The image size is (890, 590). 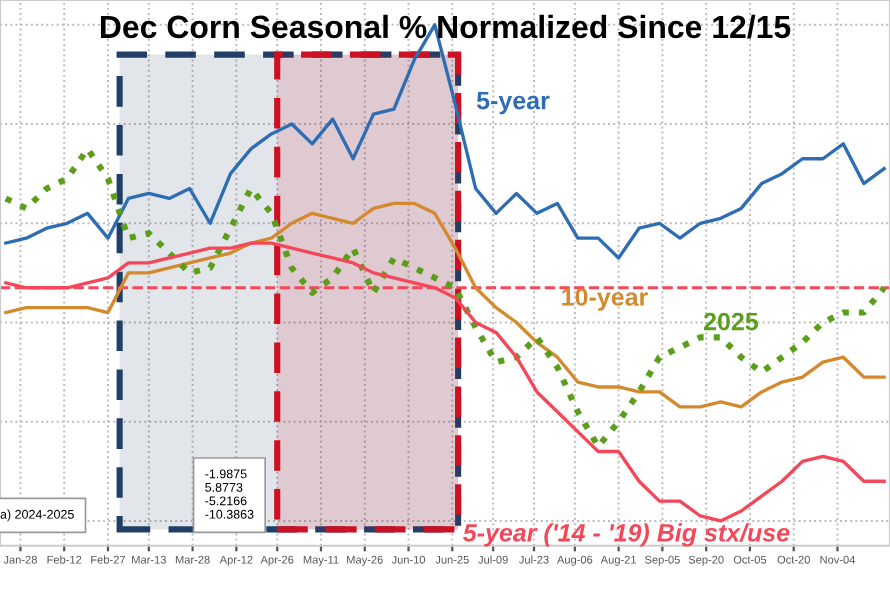 I want to click on series-label: 5-year ('14 - '19) Big stx/use, so click(x=626, y=535).